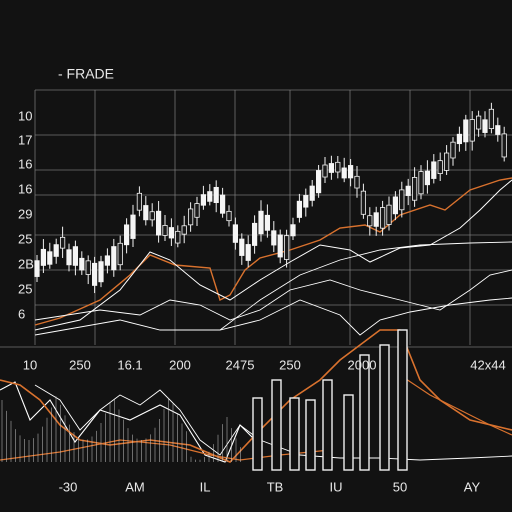 This screenshot has width=512, height=512. I want to click on left-label: 10, so click(25, 115).